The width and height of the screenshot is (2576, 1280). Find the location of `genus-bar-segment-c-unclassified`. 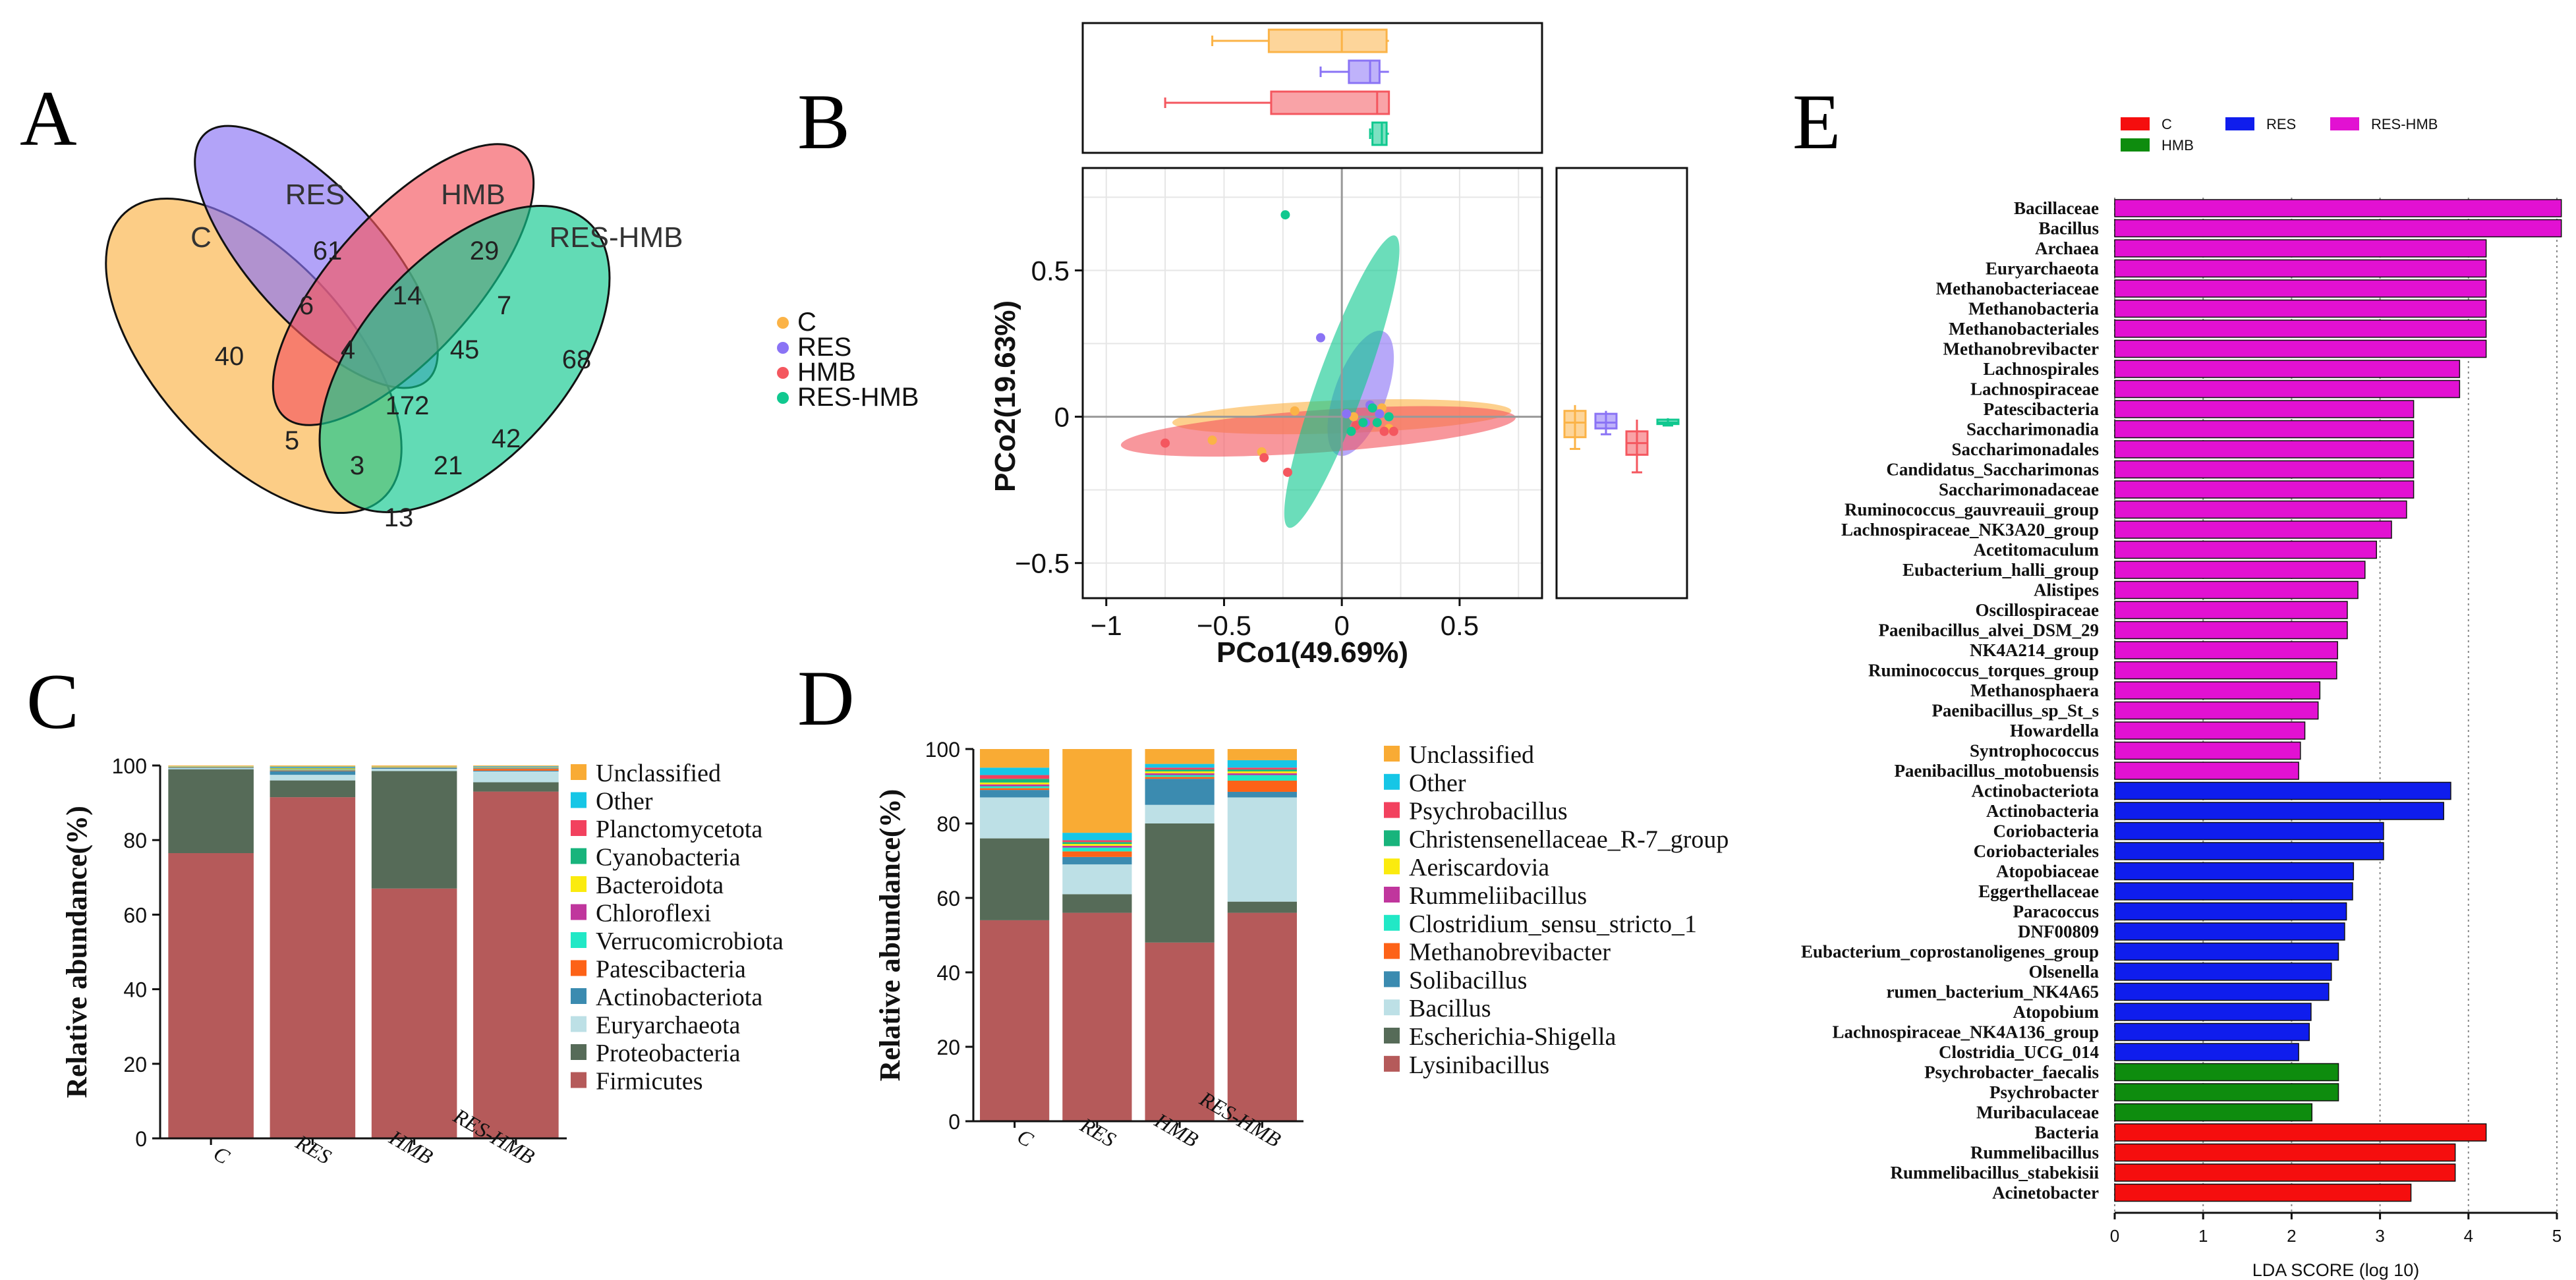

genus-bar-segment-c-unclassified is located at coordinates (1015, 759).